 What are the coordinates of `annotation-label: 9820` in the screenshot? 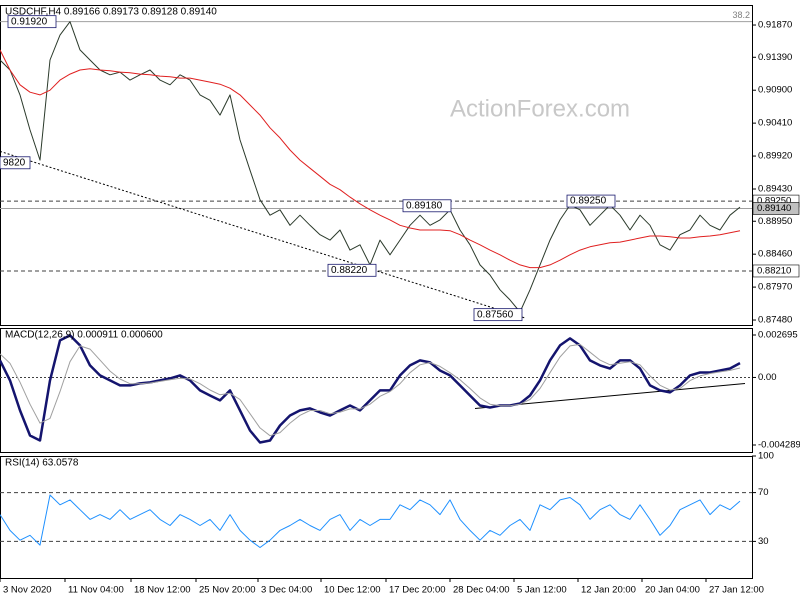 It's located at (14, 162).